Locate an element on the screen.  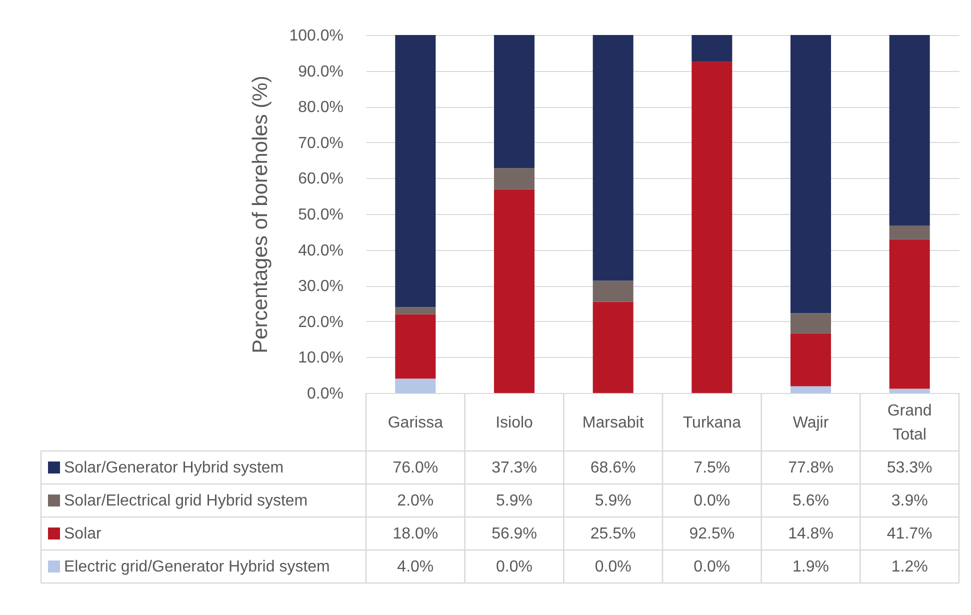
data-label: 53.3% is located at coordinates (909, 468).